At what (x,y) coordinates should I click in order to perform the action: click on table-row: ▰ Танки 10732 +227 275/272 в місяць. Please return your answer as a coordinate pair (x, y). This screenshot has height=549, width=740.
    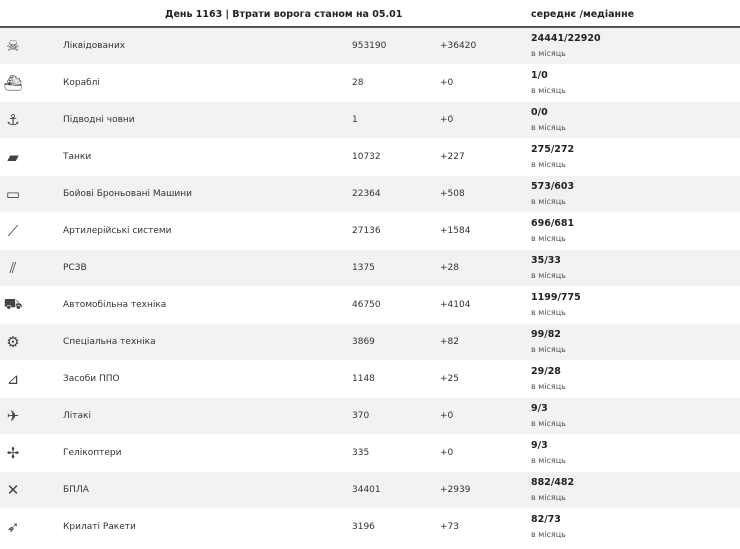
    Looking at the image, I should click on (370, 157).